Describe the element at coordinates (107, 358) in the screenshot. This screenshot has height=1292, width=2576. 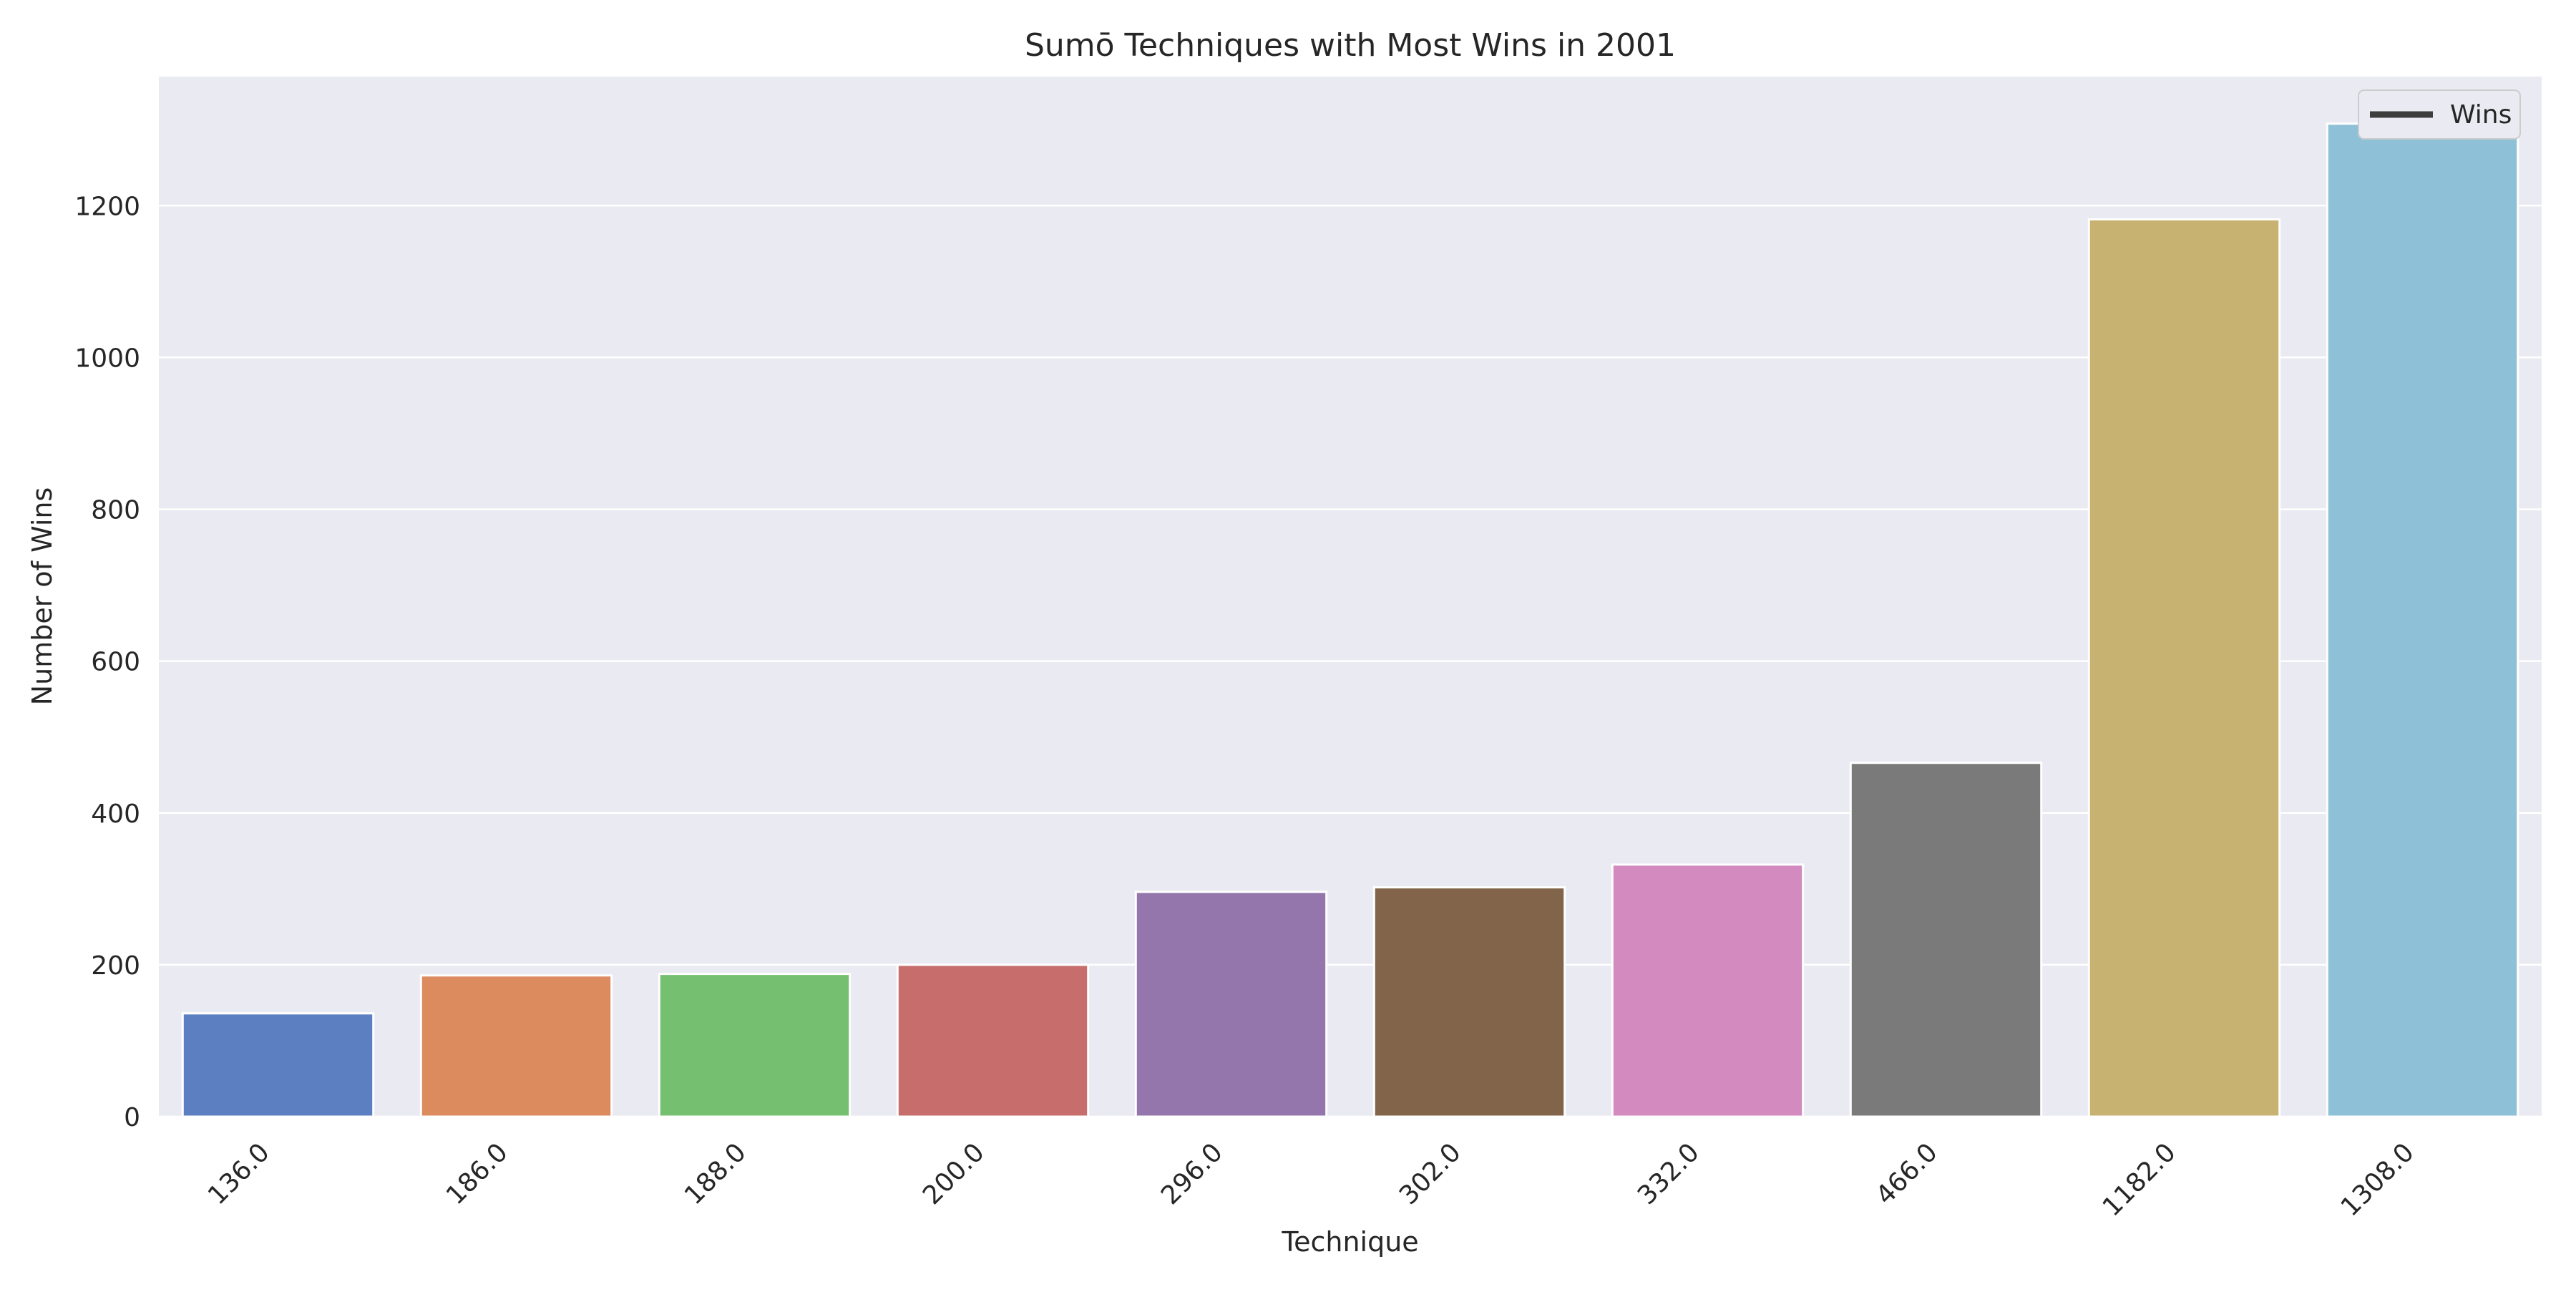
I see `y-tick-label: 1000` at that location.